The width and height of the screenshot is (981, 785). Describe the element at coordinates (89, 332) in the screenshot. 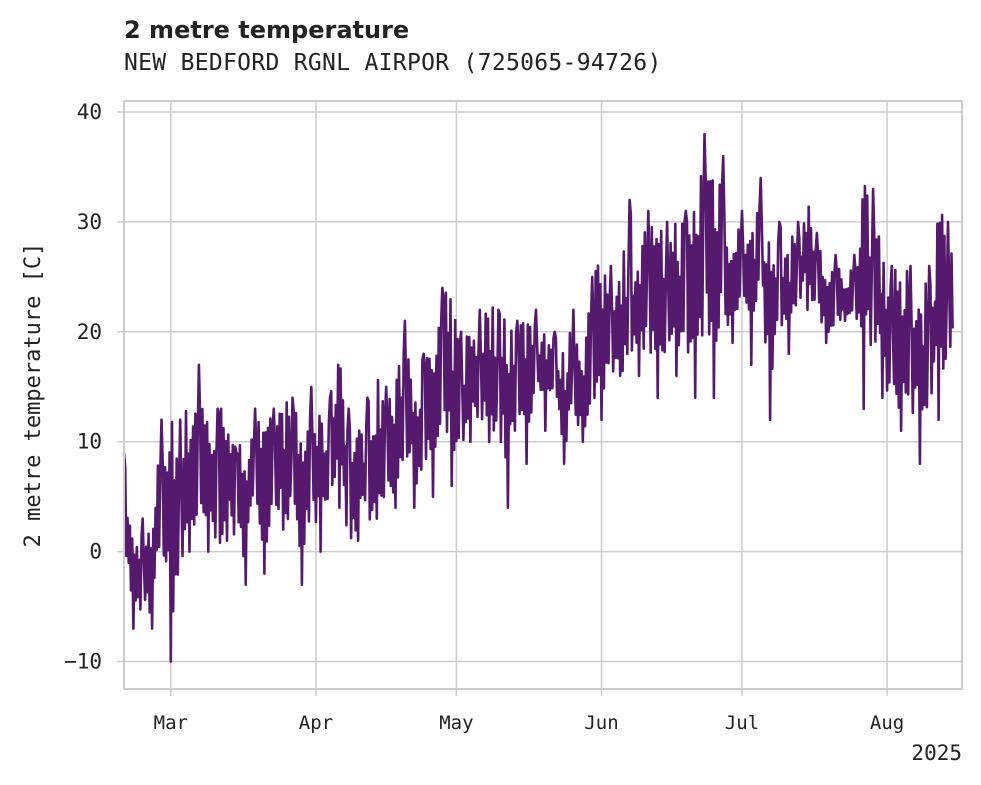

I see `y-tick-label: 20` at that location.